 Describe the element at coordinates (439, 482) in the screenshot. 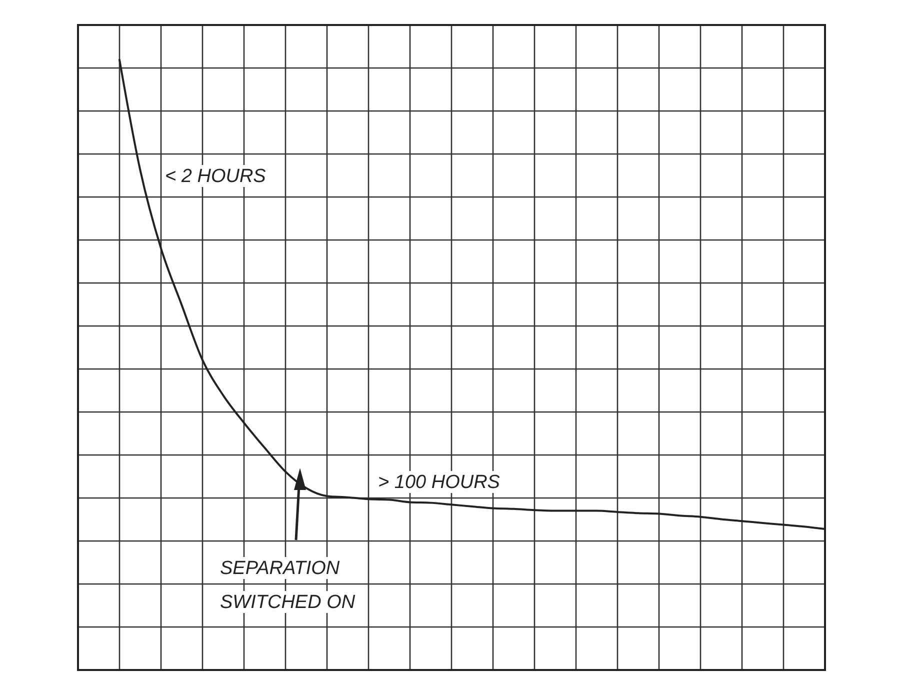

I see `annotation: > 100 HOURS` at that location.